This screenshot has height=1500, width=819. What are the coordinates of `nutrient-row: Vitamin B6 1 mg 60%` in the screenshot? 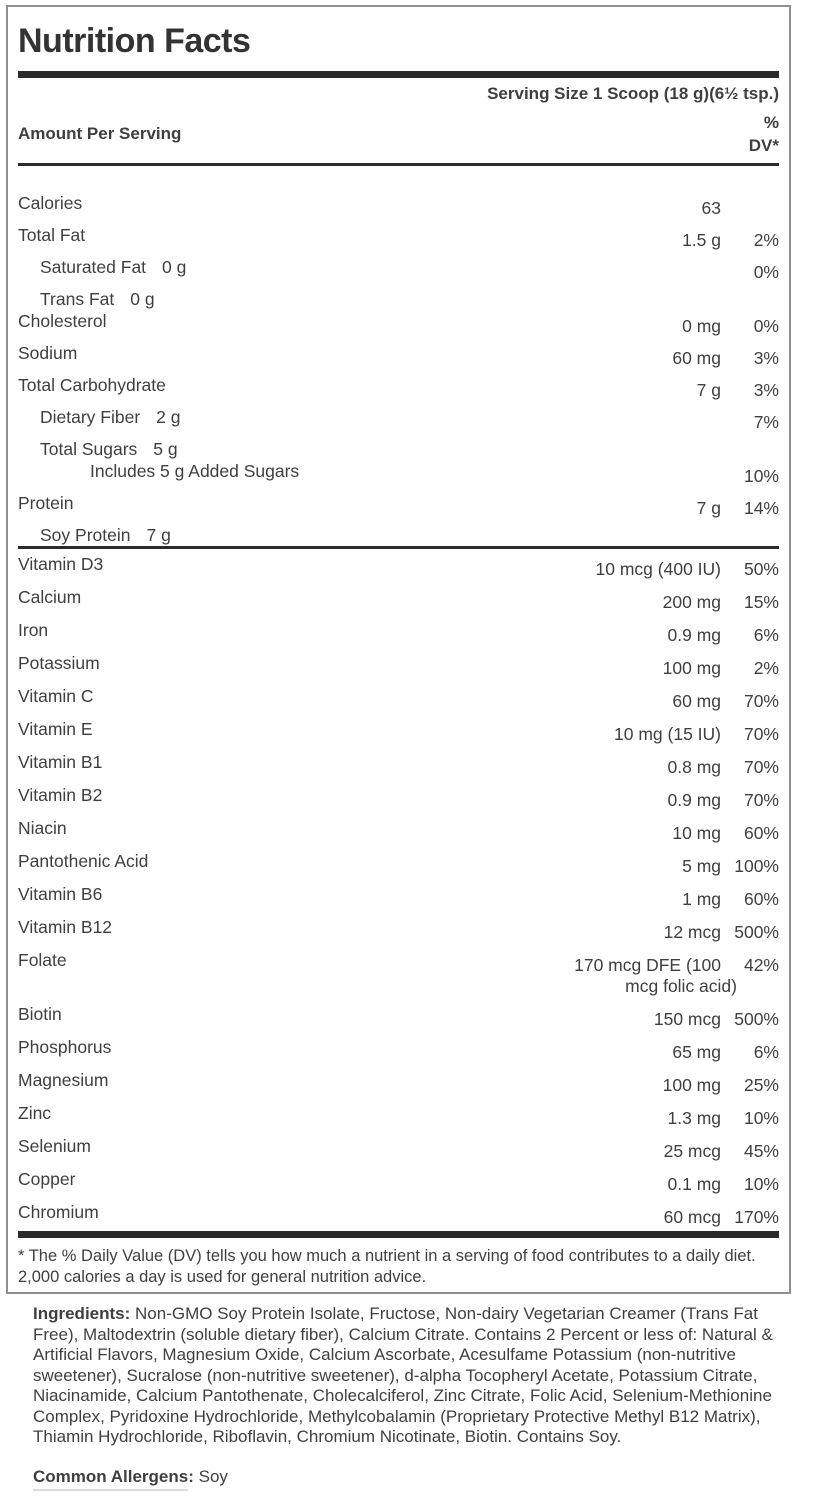 It's located at (398, 896).